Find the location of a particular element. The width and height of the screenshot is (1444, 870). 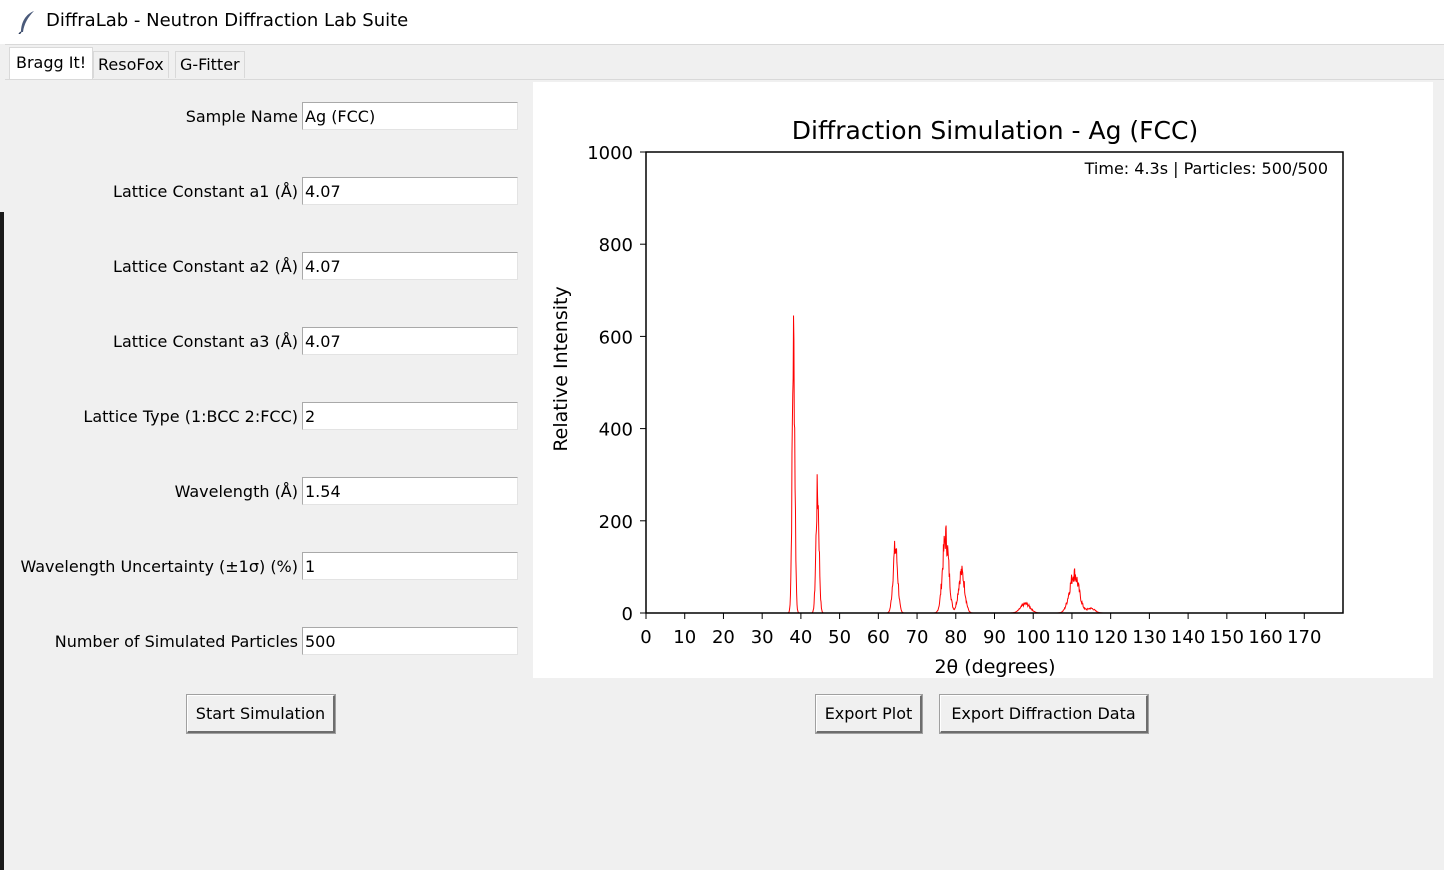

x-tick-label: 110 is located at coordinates (1072, 637).